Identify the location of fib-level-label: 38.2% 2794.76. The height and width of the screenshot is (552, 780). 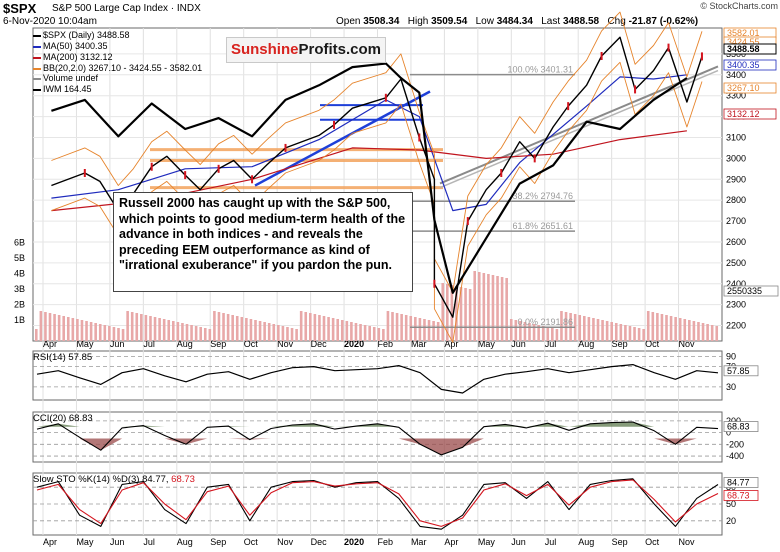
(542, 196).